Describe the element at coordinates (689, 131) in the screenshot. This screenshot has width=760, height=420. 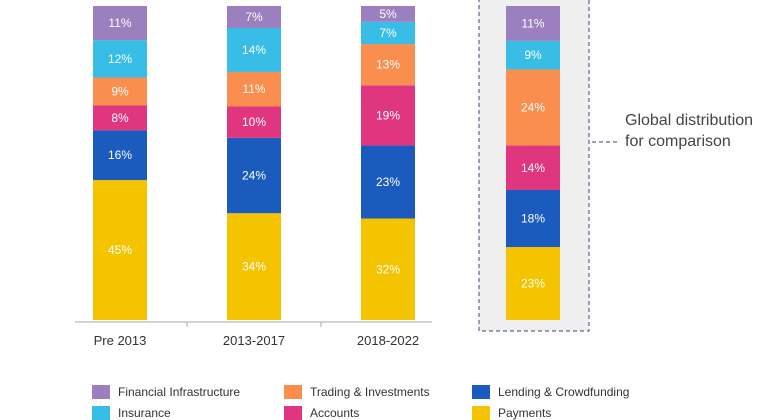
I see `comparison-note: Global distribution for comparison` at that location.